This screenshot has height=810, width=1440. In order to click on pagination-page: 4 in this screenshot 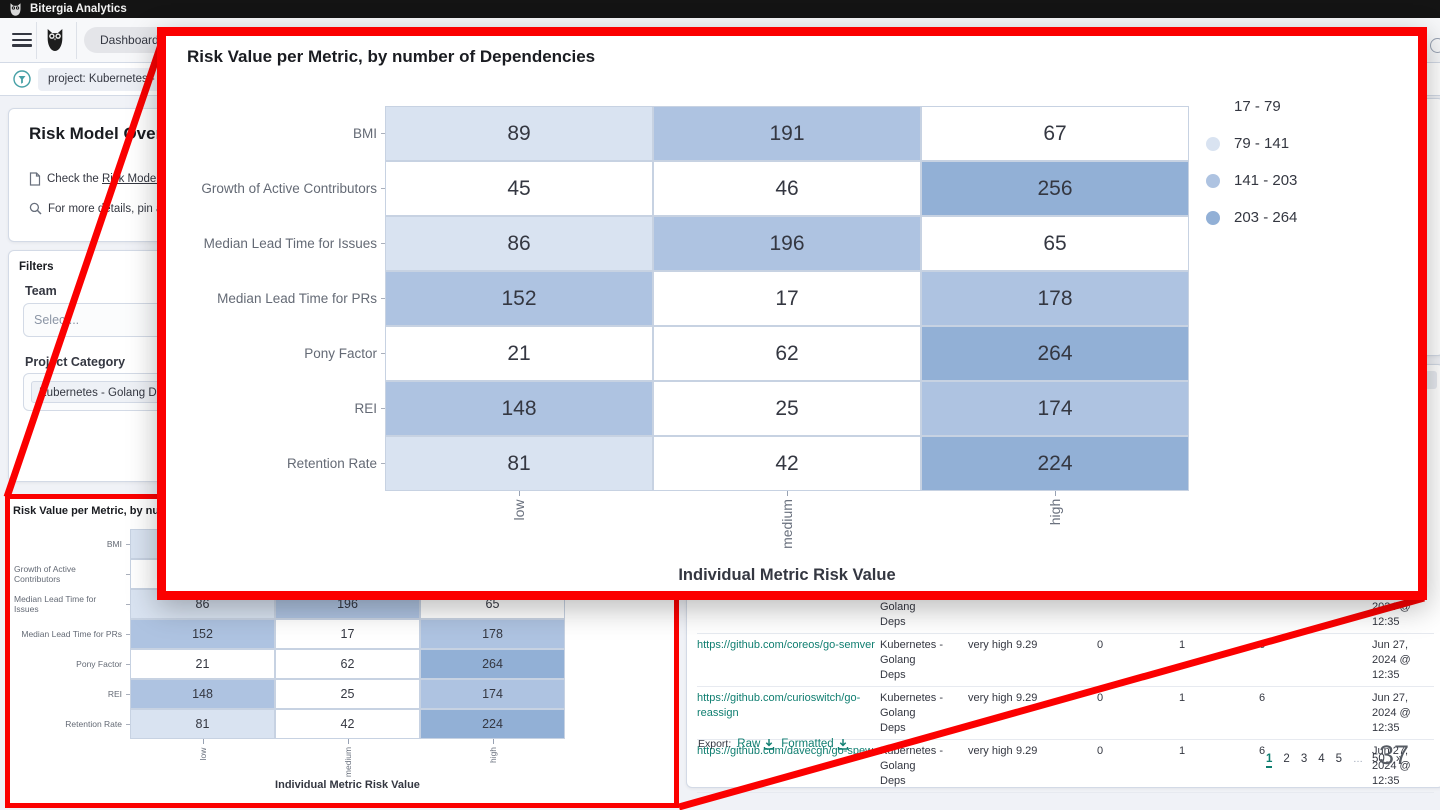, I will do `click(1321, 759)`.